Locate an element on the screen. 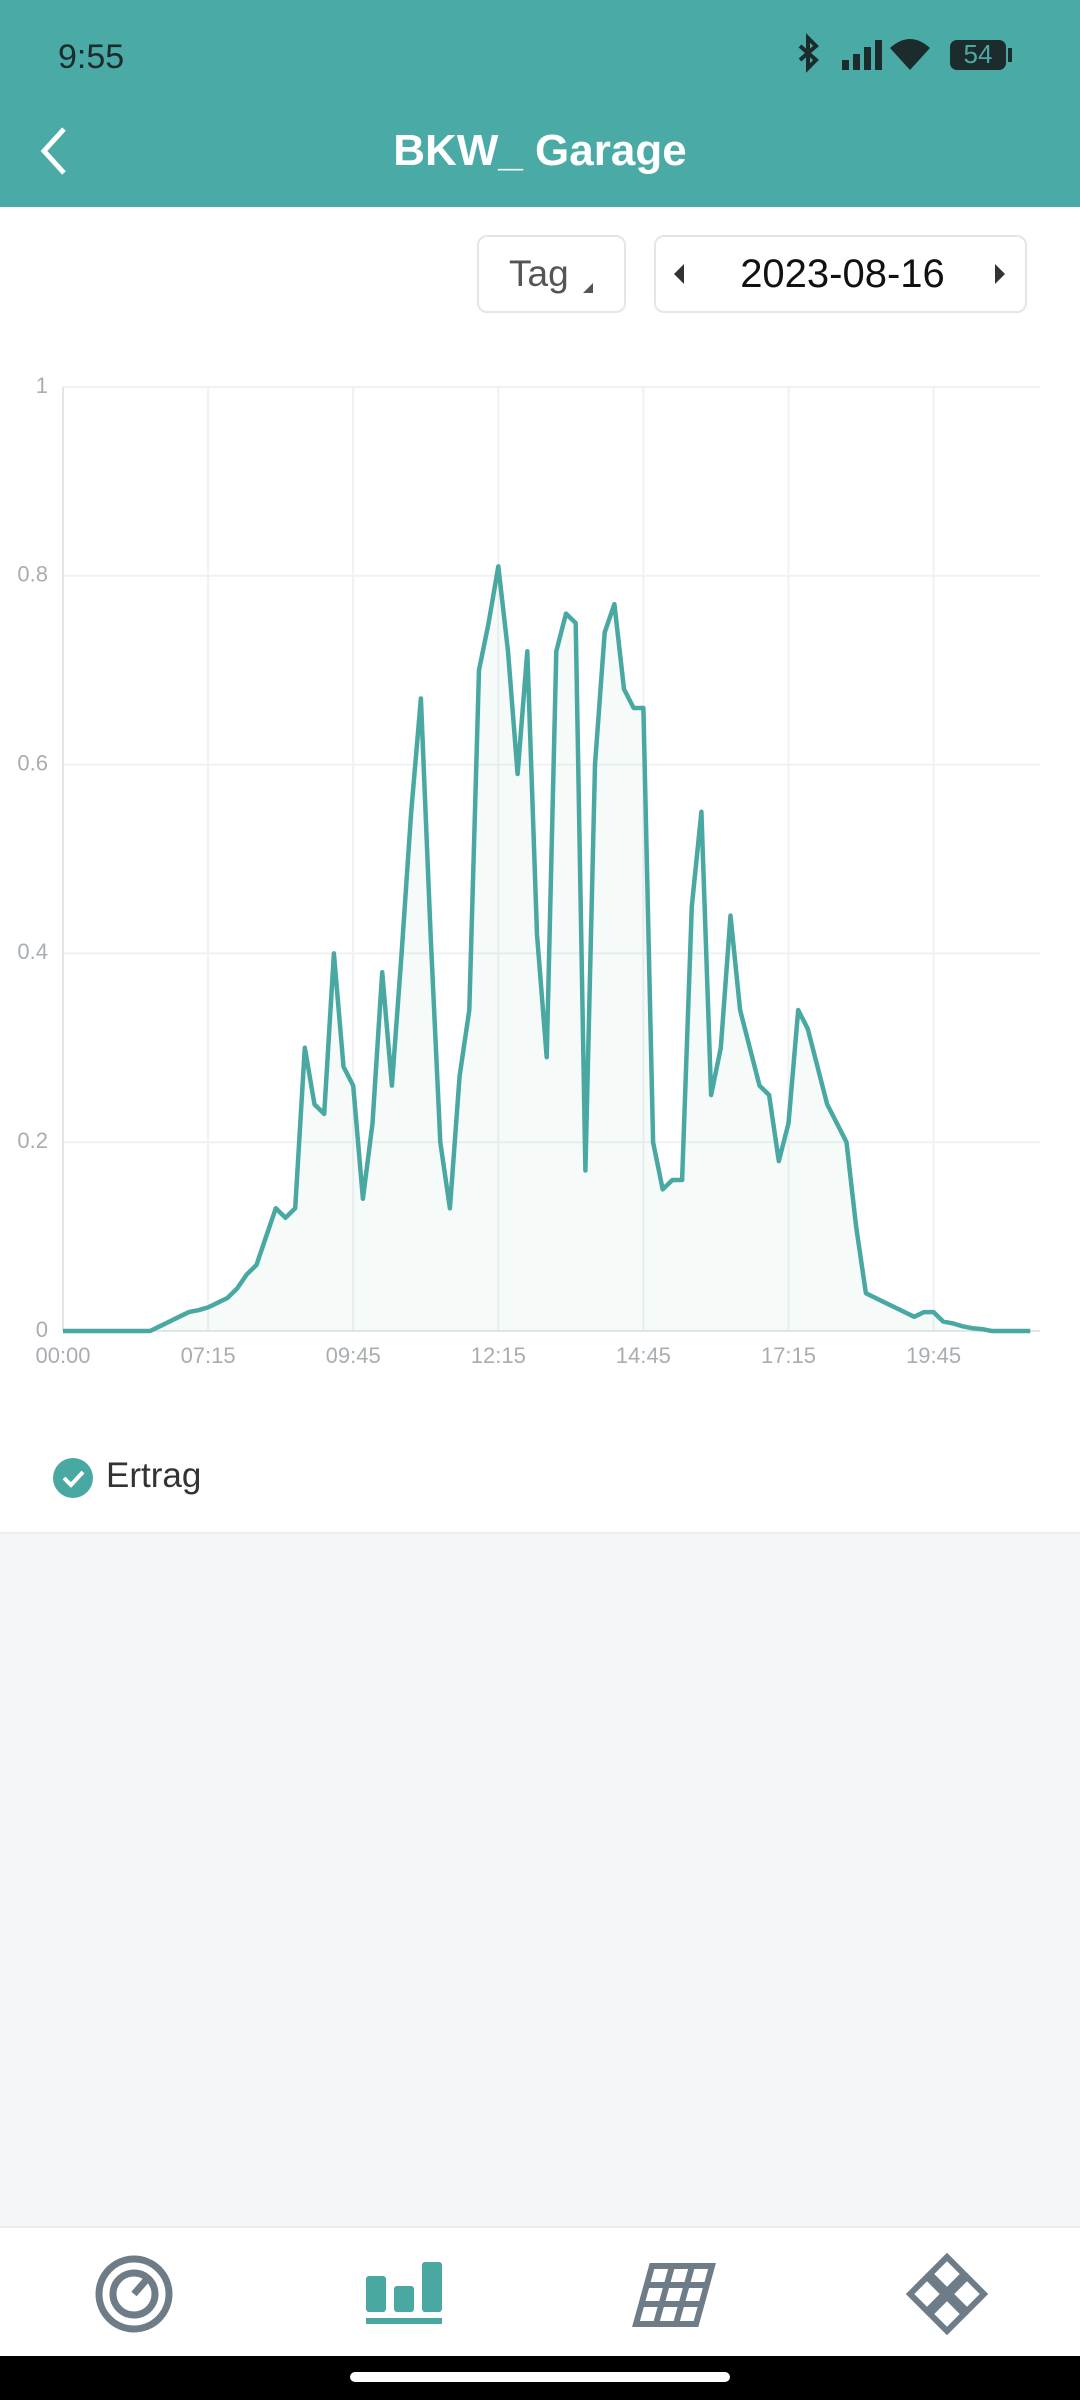 The image size is (1080, 2400). nav-panels is located at coordinates (674, 2295).